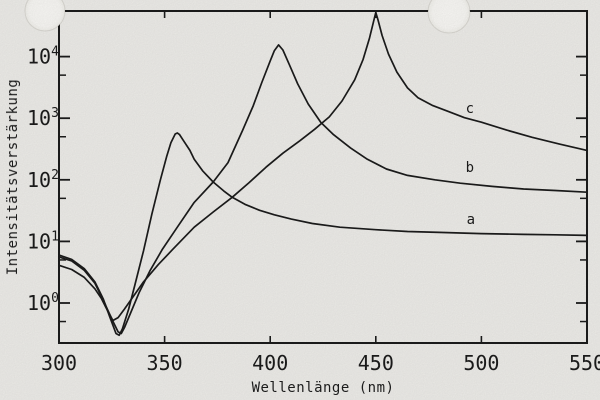  Describe the element at coordinates (270, 363) in the screenshot. I see `x-tick-label: 400` at that location.